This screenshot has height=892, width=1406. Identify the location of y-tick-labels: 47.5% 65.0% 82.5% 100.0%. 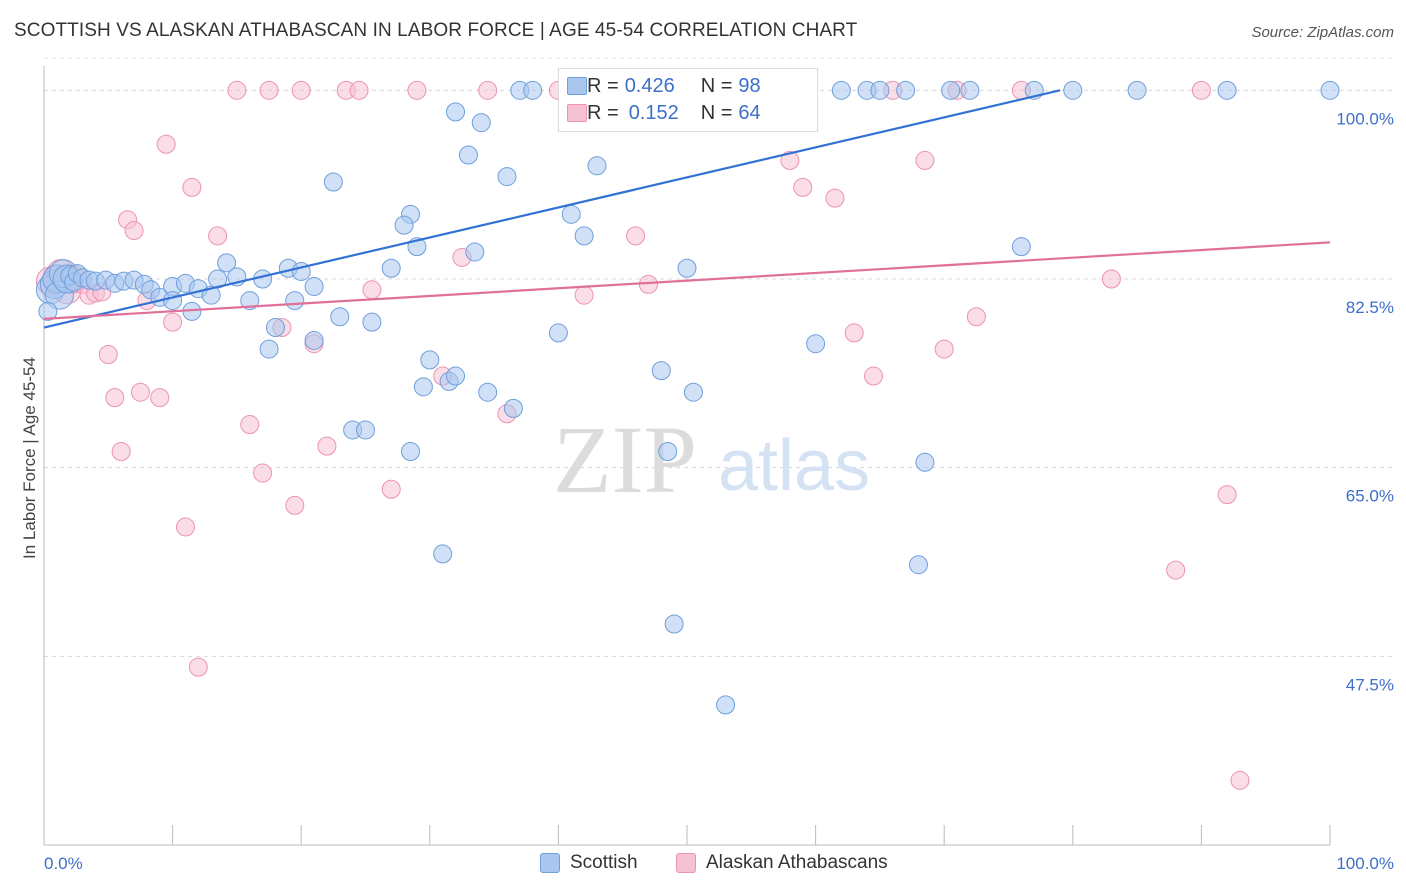
(1365, 401).